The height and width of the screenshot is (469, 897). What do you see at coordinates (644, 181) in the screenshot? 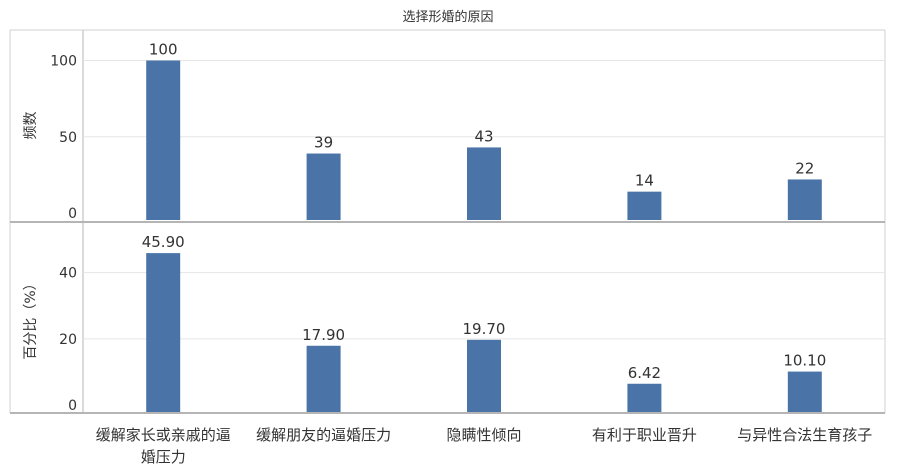
I see `data-label: 14` at bounding box center [644, 181].